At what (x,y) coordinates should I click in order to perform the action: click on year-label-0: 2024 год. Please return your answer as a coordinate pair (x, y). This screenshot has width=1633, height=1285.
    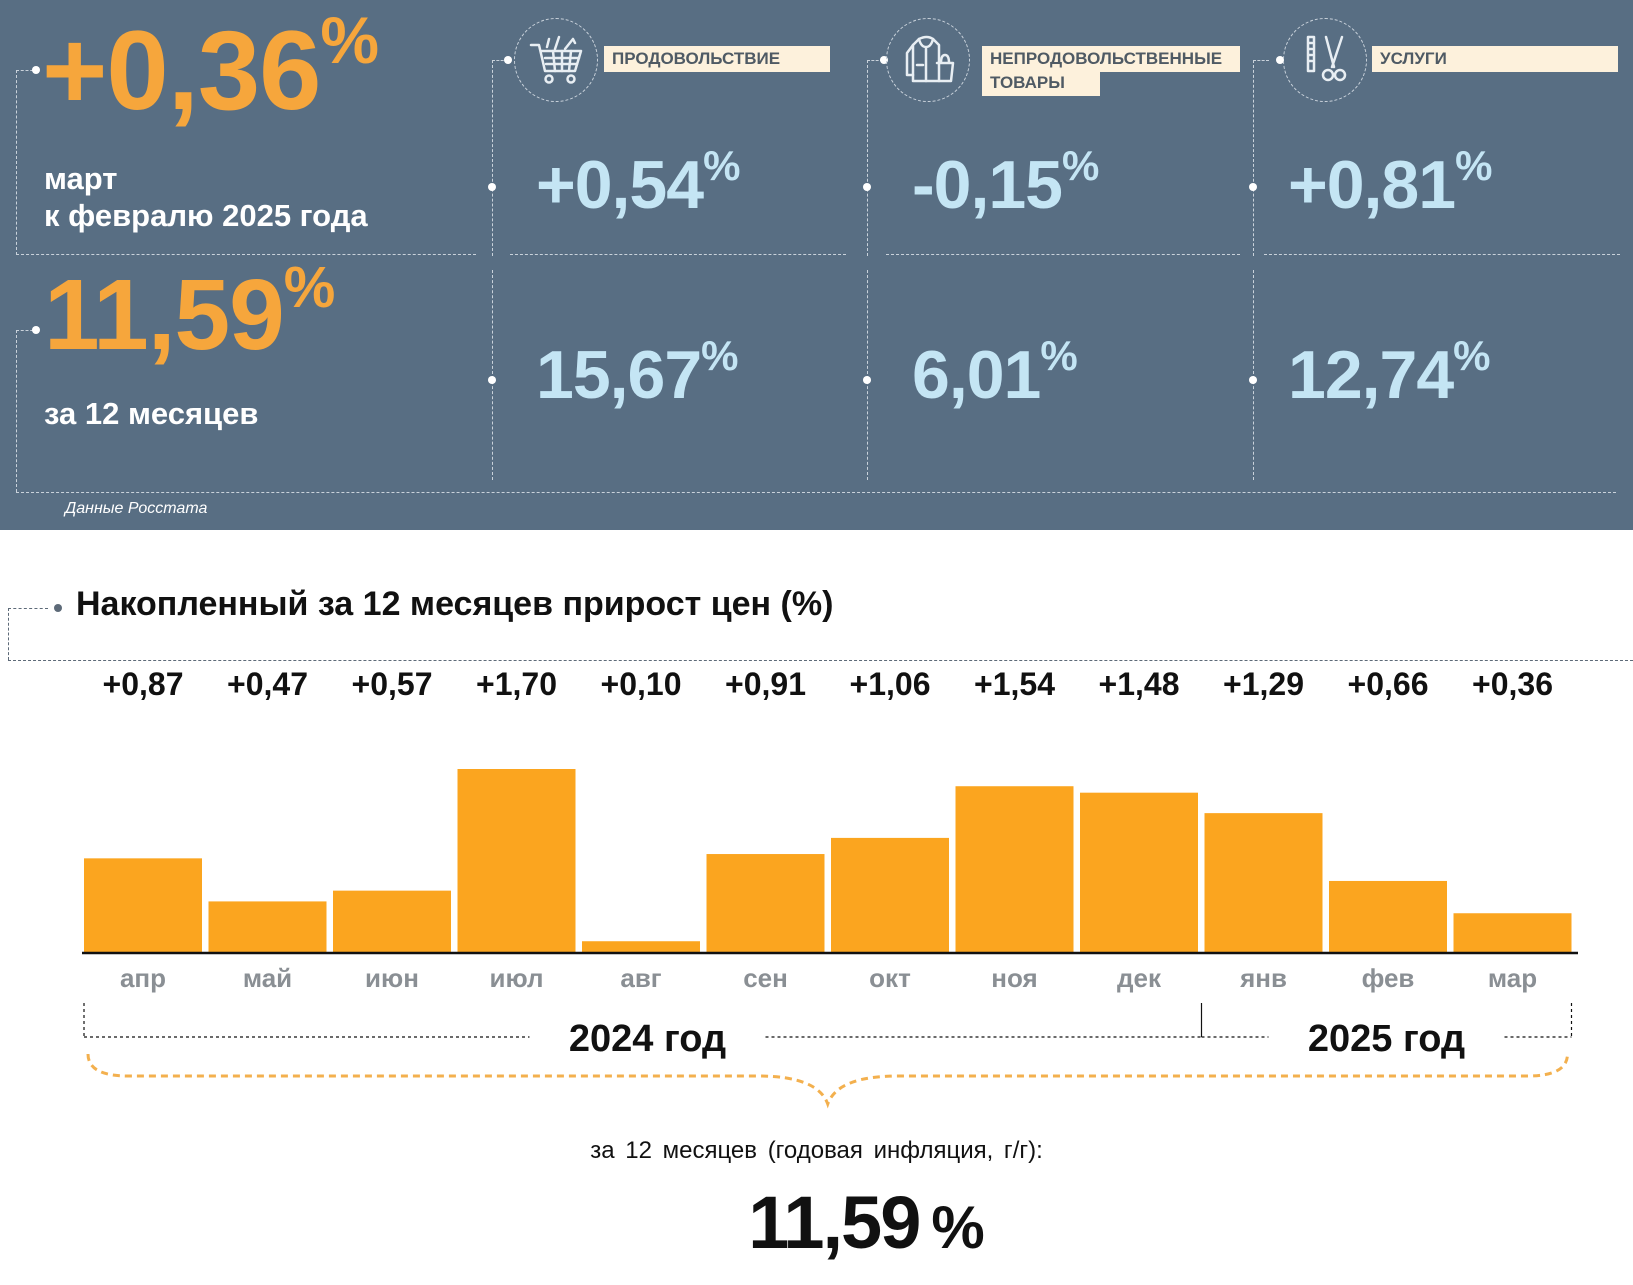
    Looking at the image, I should click on (647, 1039).